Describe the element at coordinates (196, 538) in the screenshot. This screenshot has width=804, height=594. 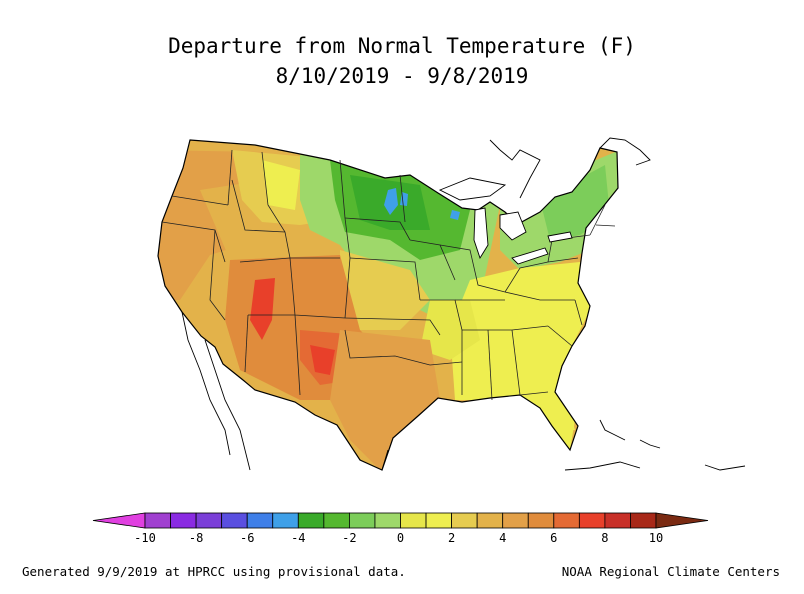
I see `legend-tick-label: -8` at that location.